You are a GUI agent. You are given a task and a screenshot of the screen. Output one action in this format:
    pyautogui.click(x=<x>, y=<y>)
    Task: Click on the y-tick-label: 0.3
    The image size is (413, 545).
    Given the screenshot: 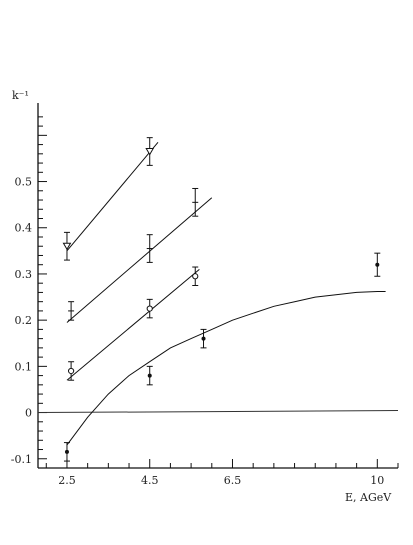 What is the action you would take?
    pyautogui.click(x=24, y=274)
    